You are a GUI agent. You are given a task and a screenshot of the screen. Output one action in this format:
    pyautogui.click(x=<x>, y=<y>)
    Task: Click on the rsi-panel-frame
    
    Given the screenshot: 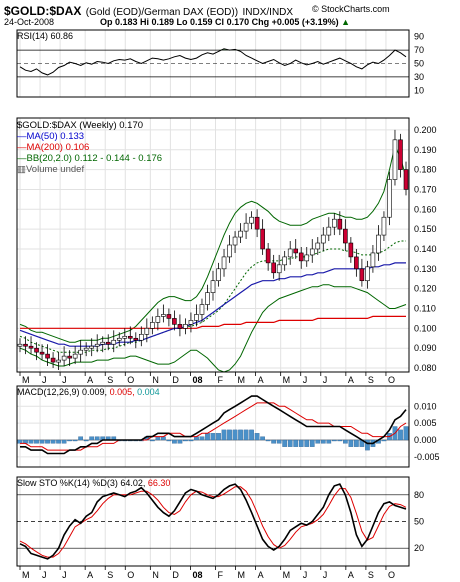 What is the action you would take?
    pyautogui.click(x=213, y=63)
    